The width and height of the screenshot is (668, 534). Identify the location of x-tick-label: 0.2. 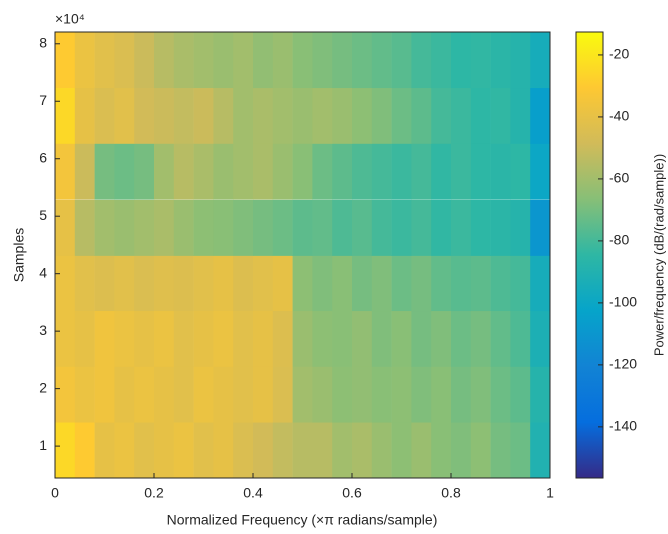
(154, 493).